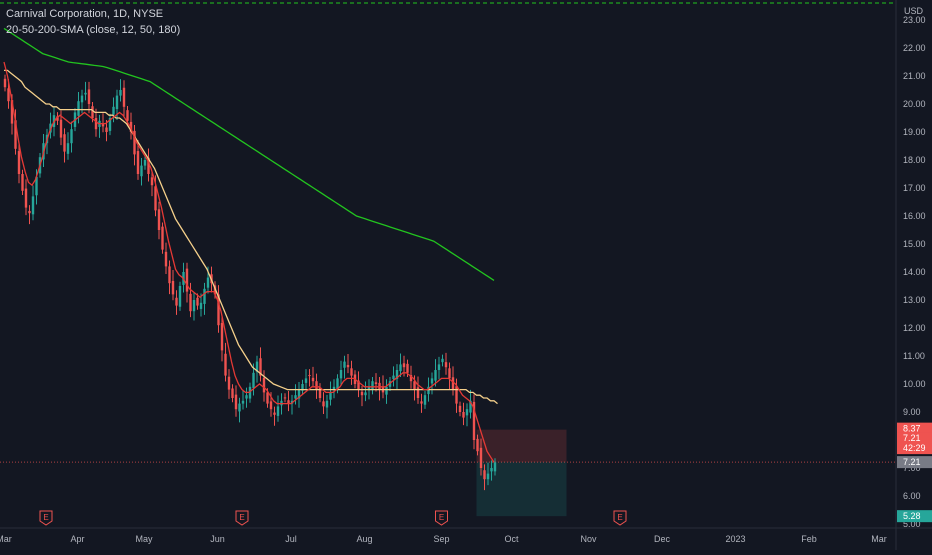 This screenshot has width=932, height=555. I want to click on crosshair-price-label: 7.21, so click(914, 462).